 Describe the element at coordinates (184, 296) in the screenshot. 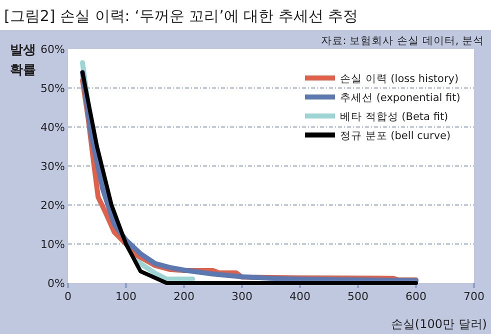

I see `x-tick-label: 200` at that location.